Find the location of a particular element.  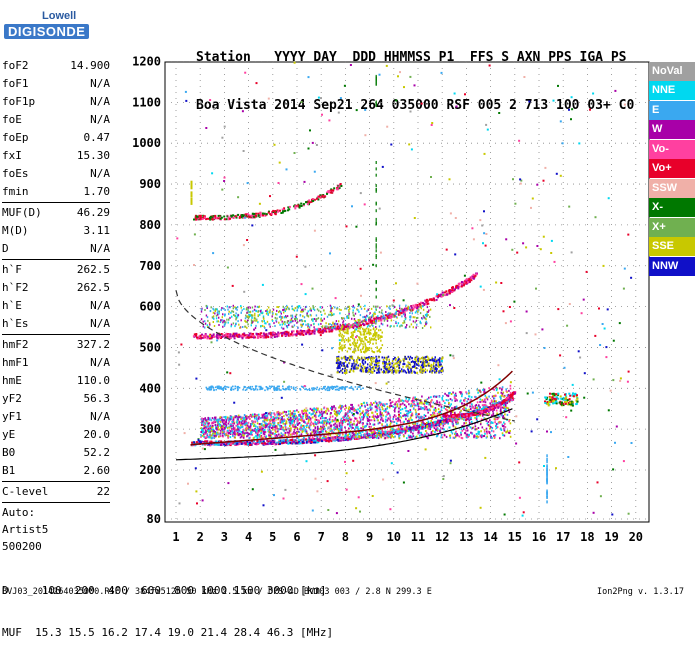

y-tick-label: 300 is located at coordinates (150, 429).